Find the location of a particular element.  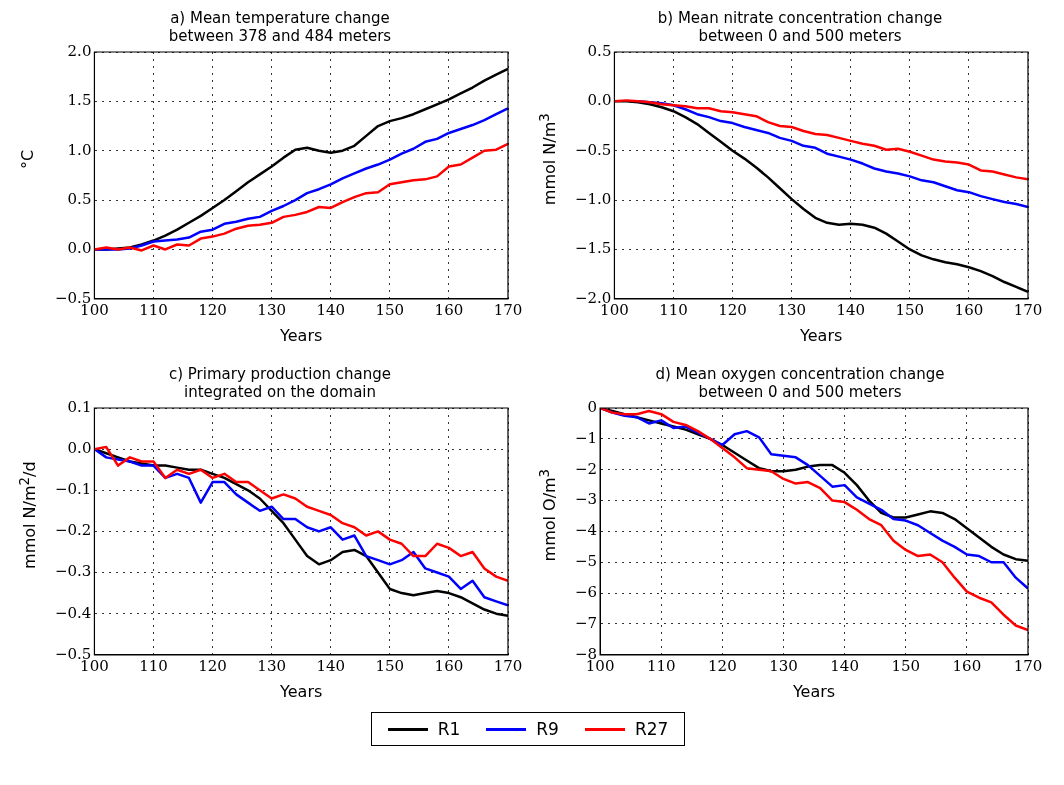

y-tick-label: −0.5 is located at coordinates (593, 149).